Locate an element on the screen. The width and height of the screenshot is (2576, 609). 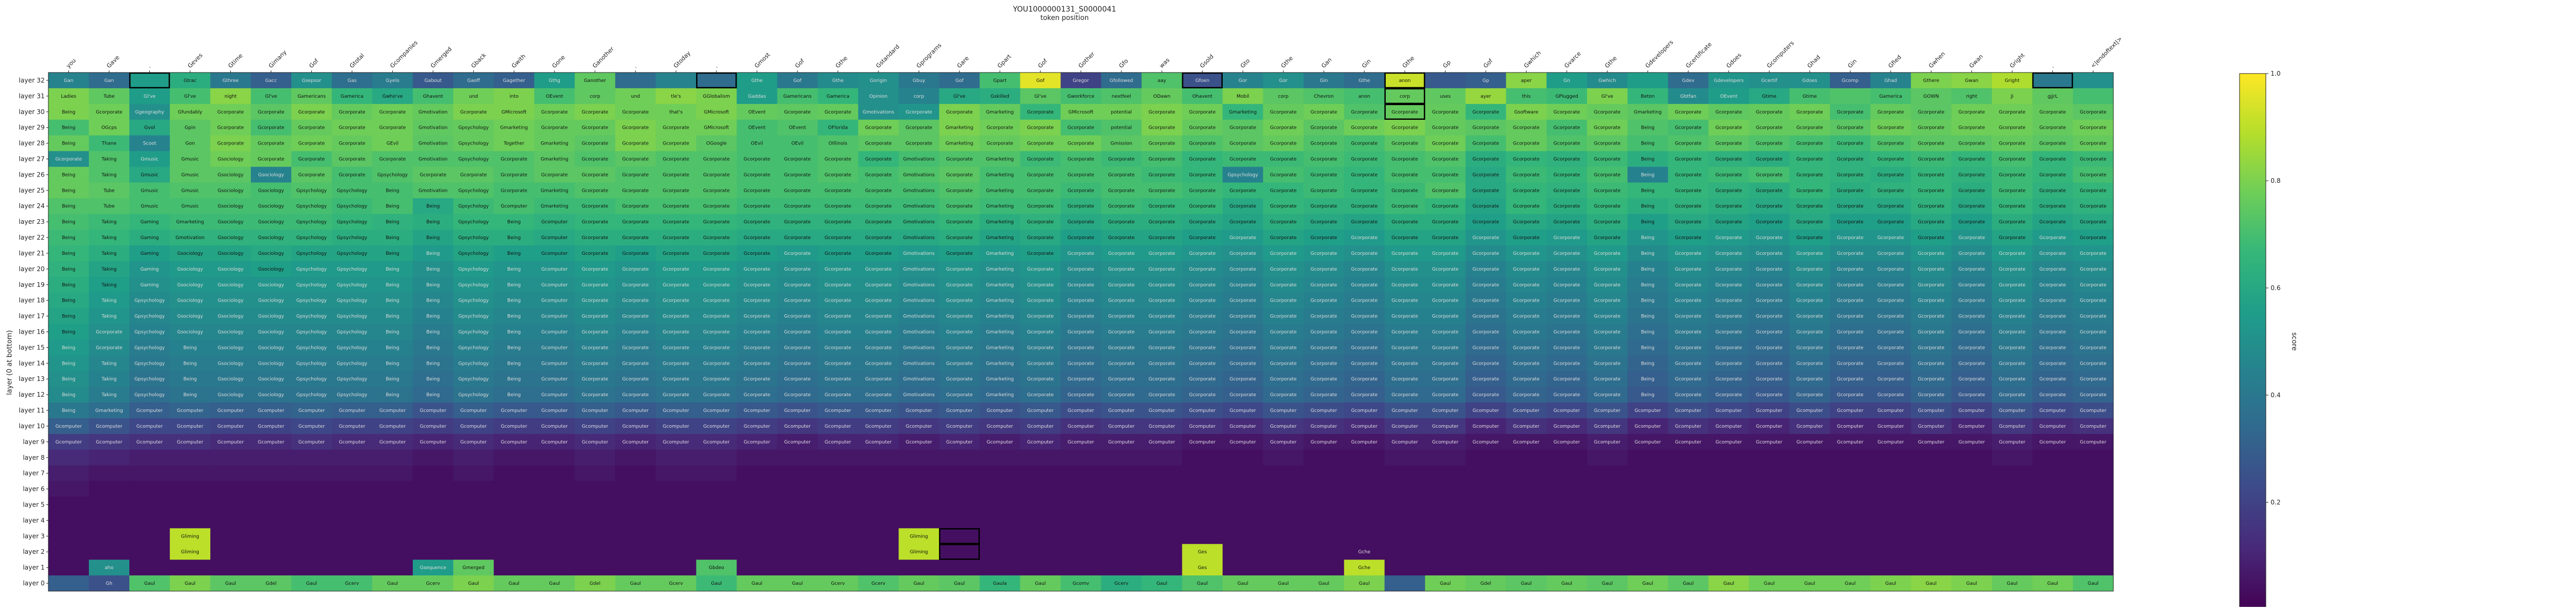
cell-label: OEvil is located at coordinates (797, 144).